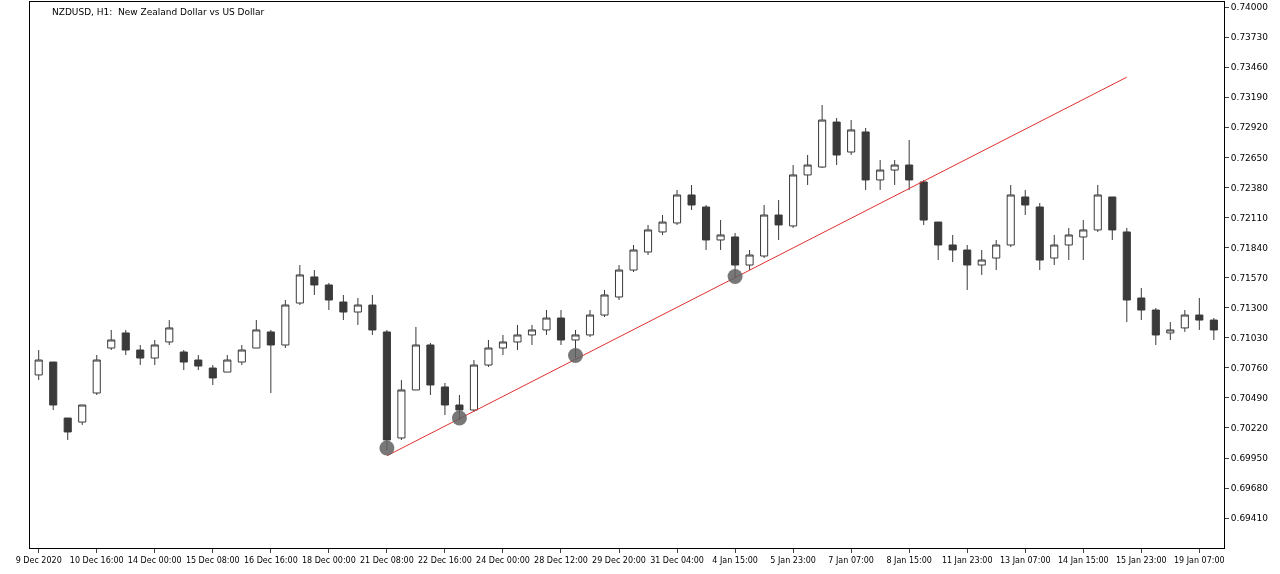  I want to click on y-tick-label: 0.71300, so click(1249, 307).